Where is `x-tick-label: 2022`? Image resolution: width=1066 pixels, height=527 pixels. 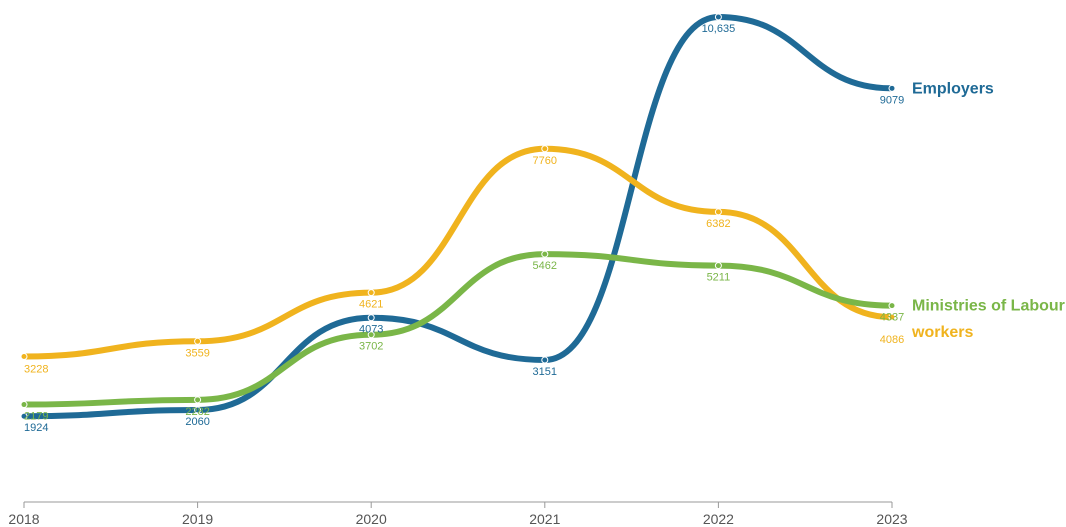
x-tick-label: 2022 is located at coordinates (718, 519).